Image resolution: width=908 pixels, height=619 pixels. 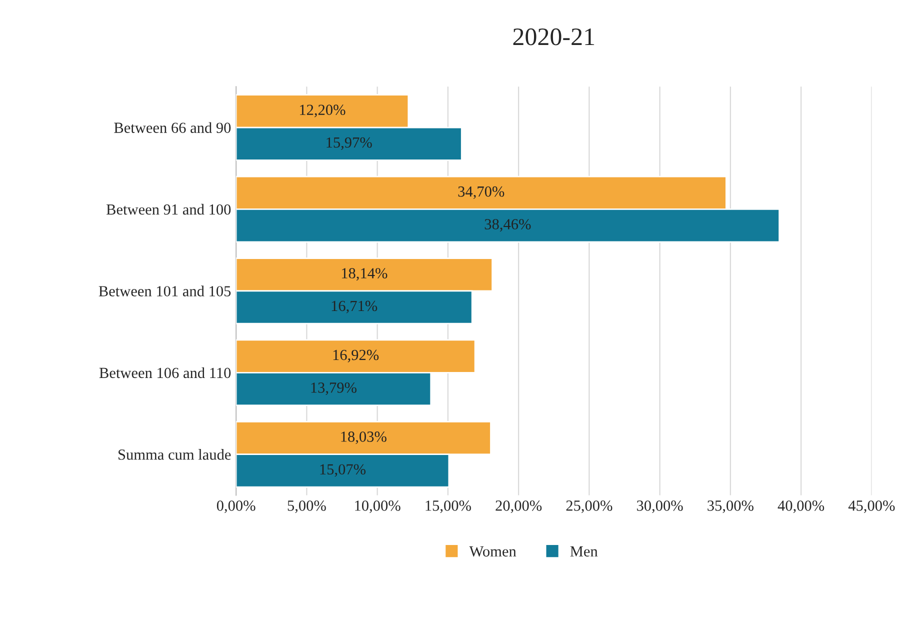 What do you see at coordinates (307, 507) in the screenshot?
I see `x-tick-label: 5,00%` at bounding box center [307, 507].